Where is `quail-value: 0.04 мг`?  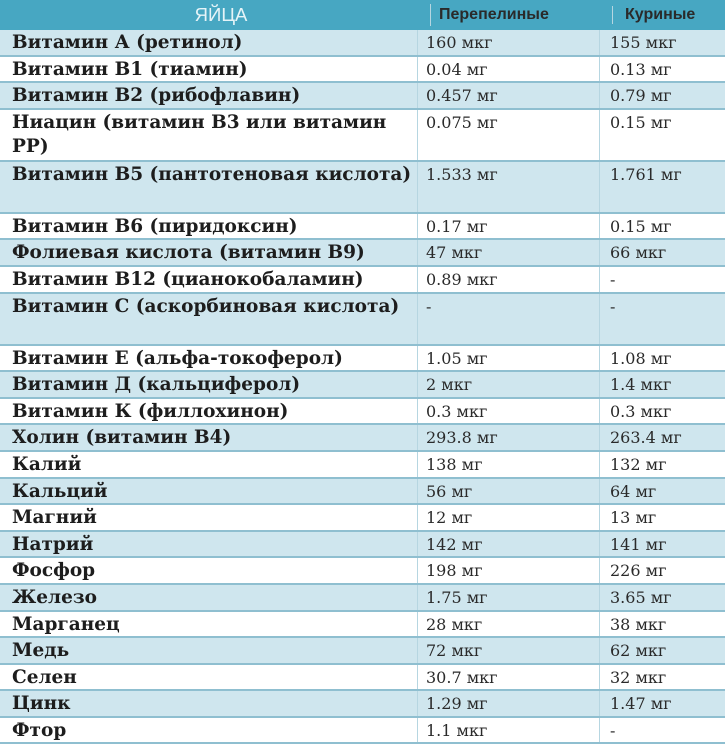
quail-value: 0.04 мг is located at coordinates (509, 69).